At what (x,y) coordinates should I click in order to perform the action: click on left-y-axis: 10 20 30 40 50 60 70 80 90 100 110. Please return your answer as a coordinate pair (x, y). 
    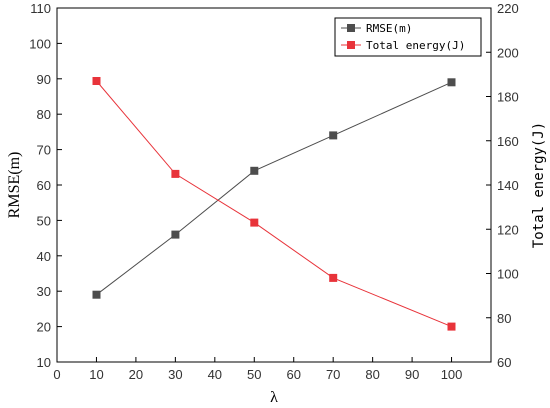
    Looking at the image, I should click on (45, 185).